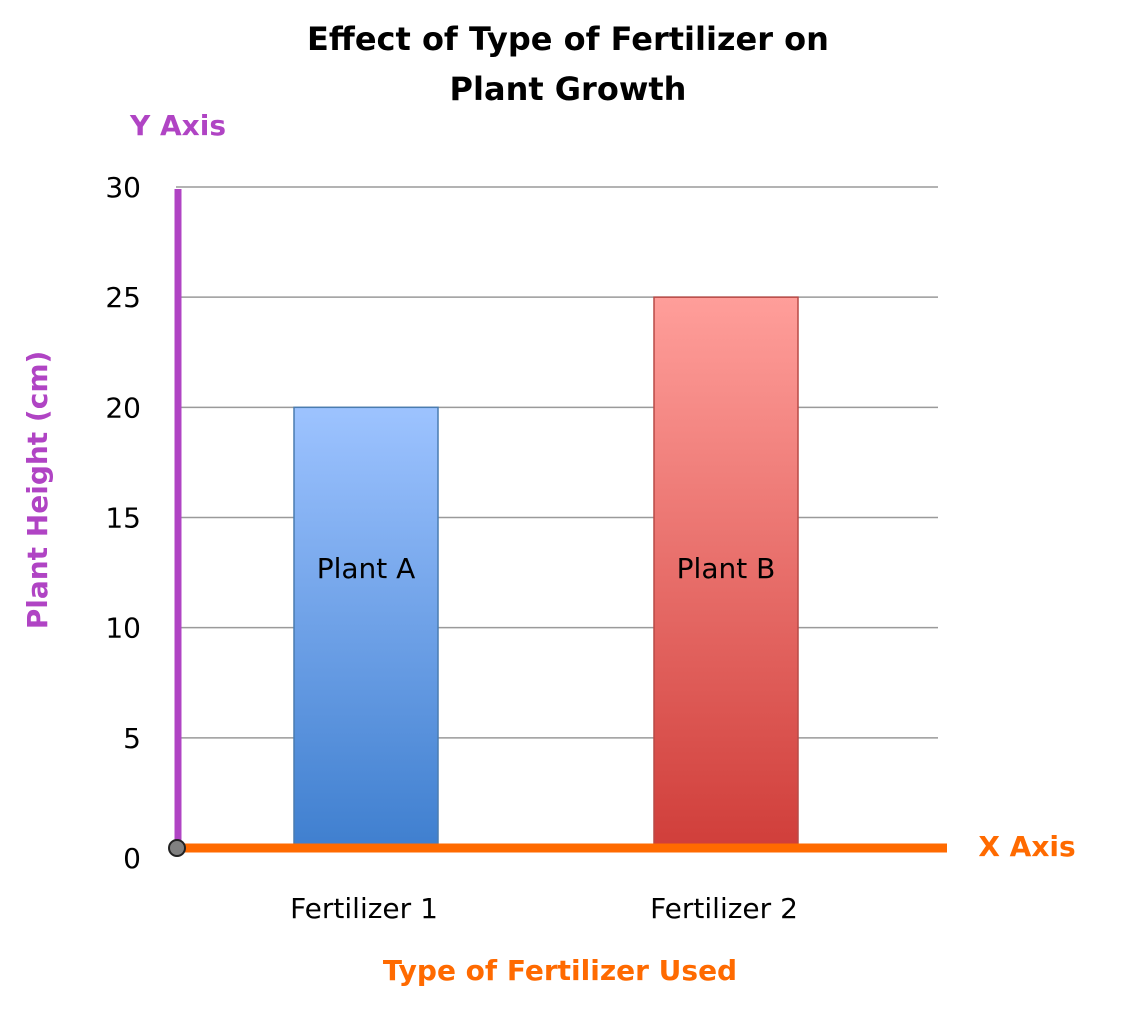 This screenshot has width=1133, height=1014. What do you see at coordinates (726, 568) in the screenshot?
I see `bar-label-2: Plant B` at bounding box center [726, 568].